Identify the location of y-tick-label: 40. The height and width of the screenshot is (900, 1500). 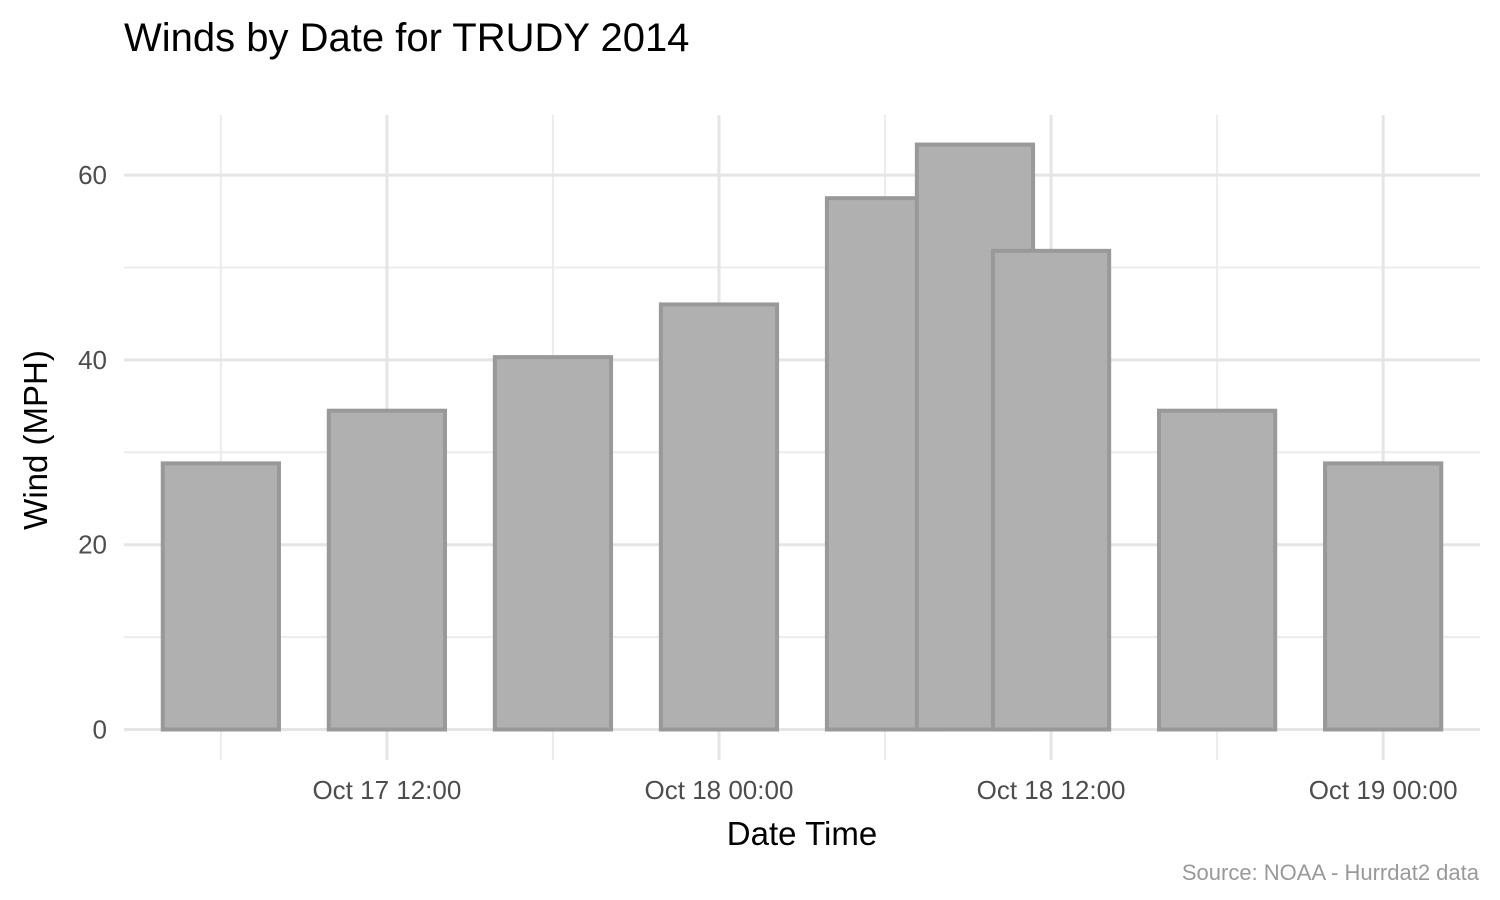
(92, 360).